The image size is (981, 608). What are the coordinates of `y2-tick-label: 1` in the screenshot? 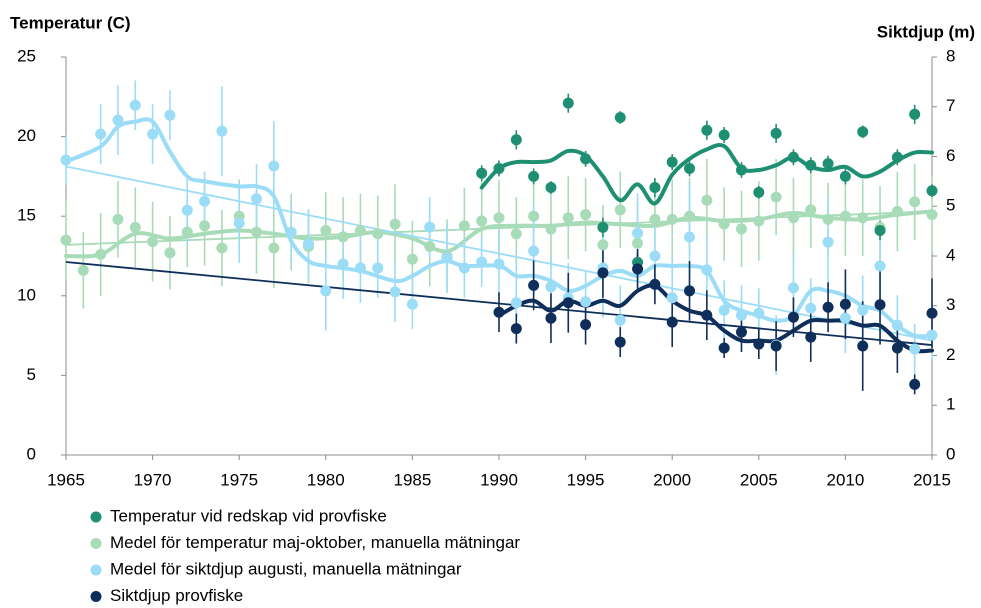 It's located at (950, 404).